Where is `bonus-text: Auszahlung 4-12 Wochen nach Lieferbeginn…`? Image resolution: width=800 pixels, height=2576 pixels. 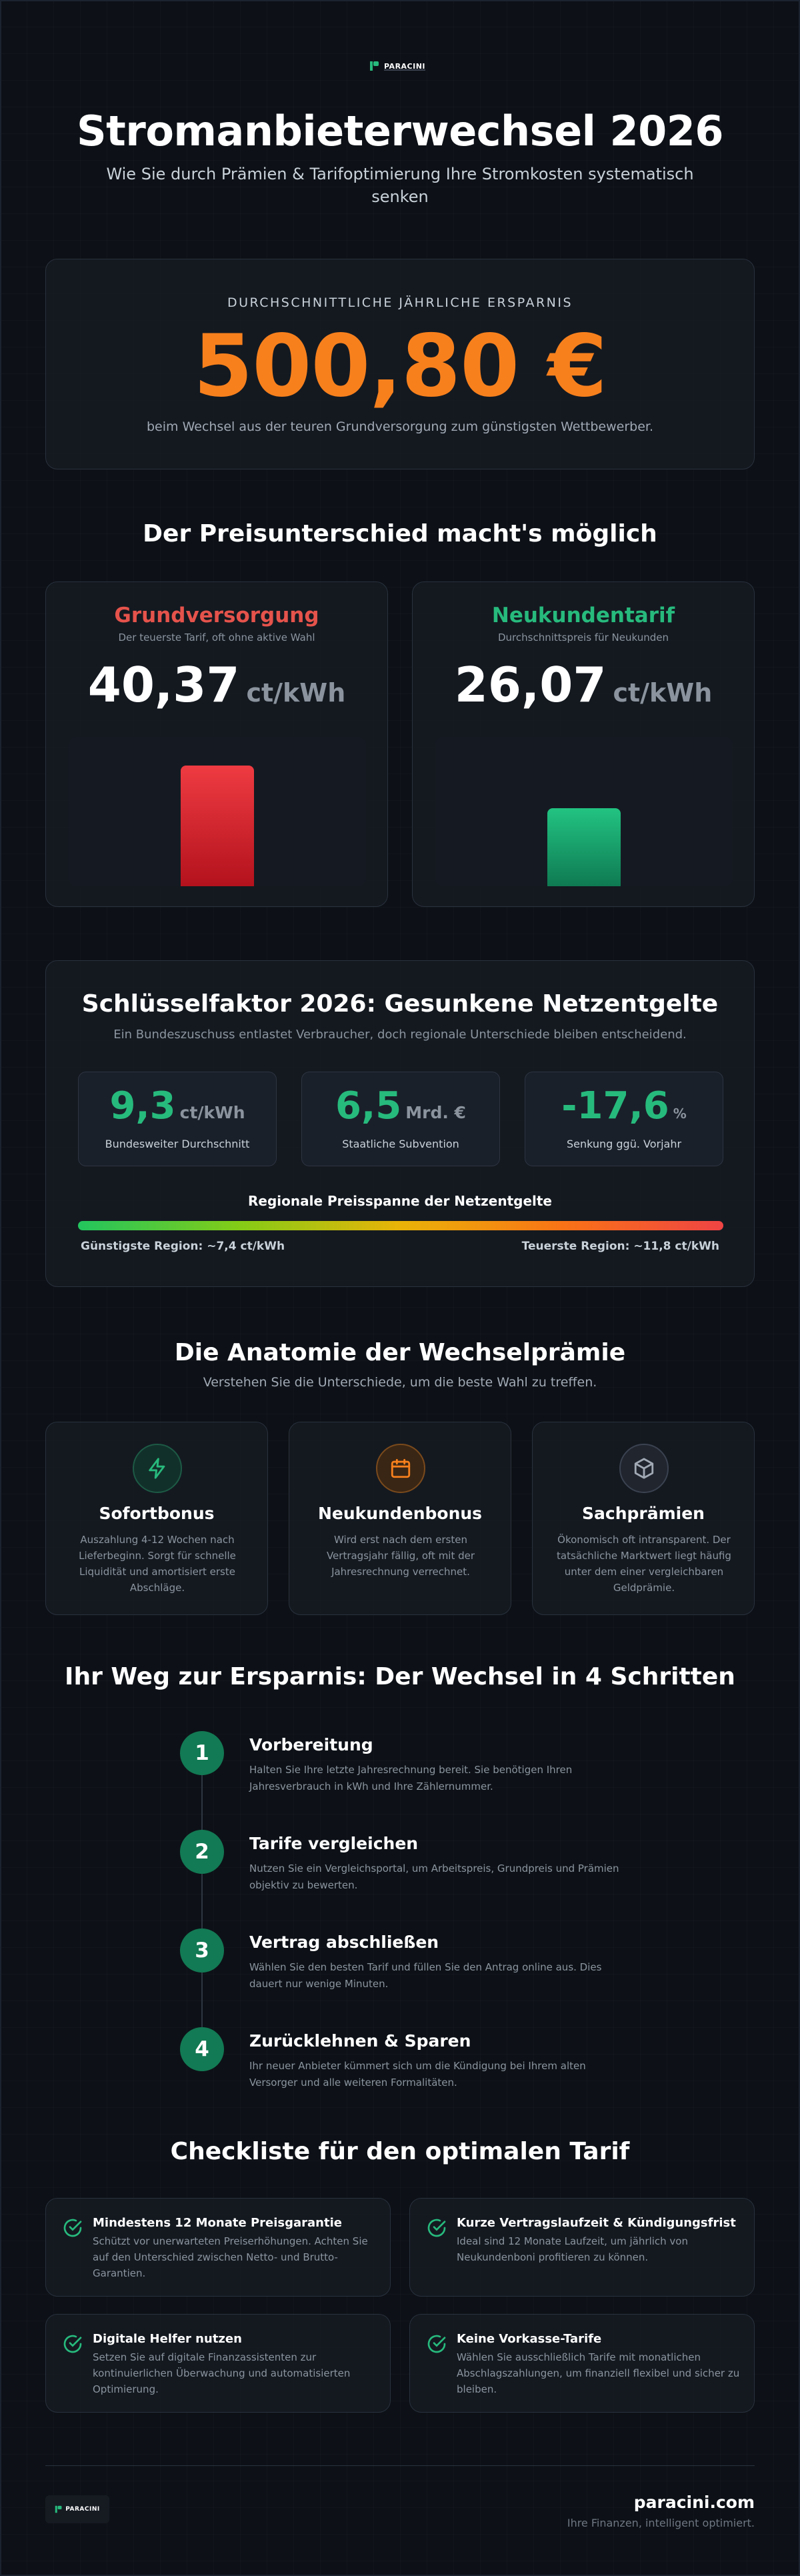
bonus-text: Auszahlung 4-12 Wochen nach Lieferbeginn… is located at coordinates (157, 1564).